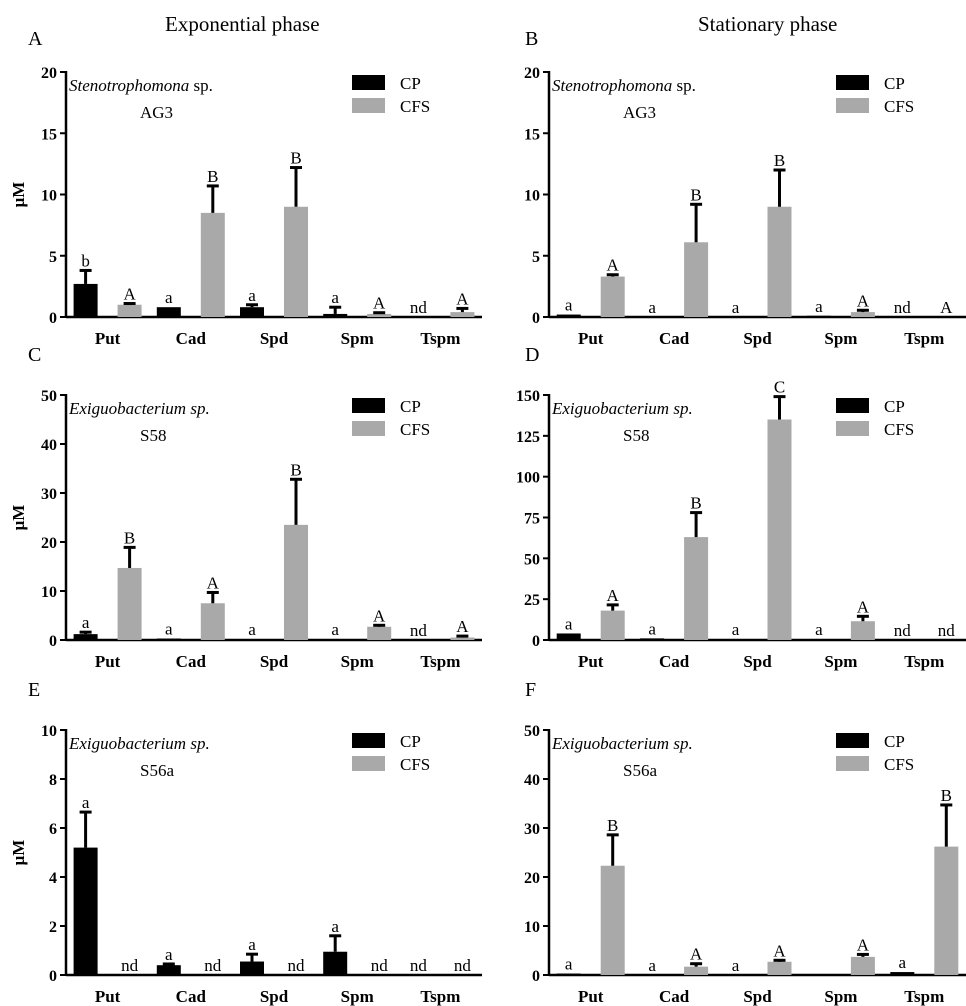 The image size is (966, 1006). What do you see at coordinates (862, 965) in the screenshot?
I see `panel-f-bar-cfs` at bounding box center [862, 965].